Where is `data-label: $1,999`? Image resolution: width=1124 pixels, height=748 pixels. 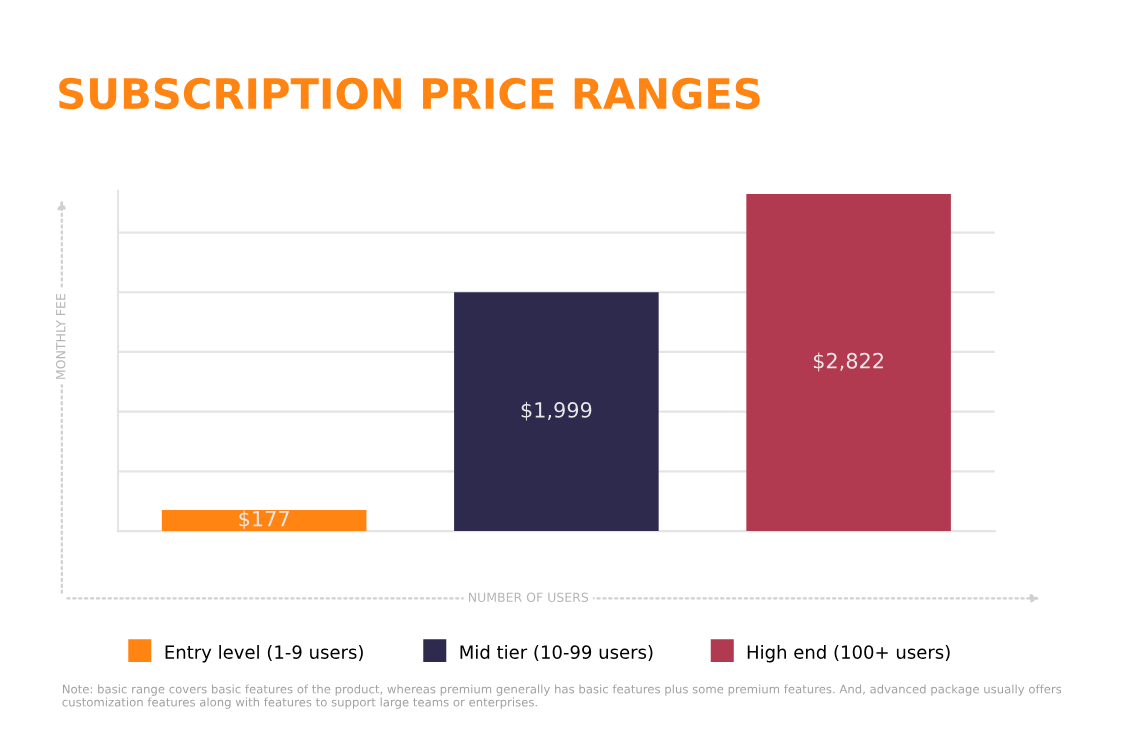 data-label: $1,999 is located at coordinates (556, 411).